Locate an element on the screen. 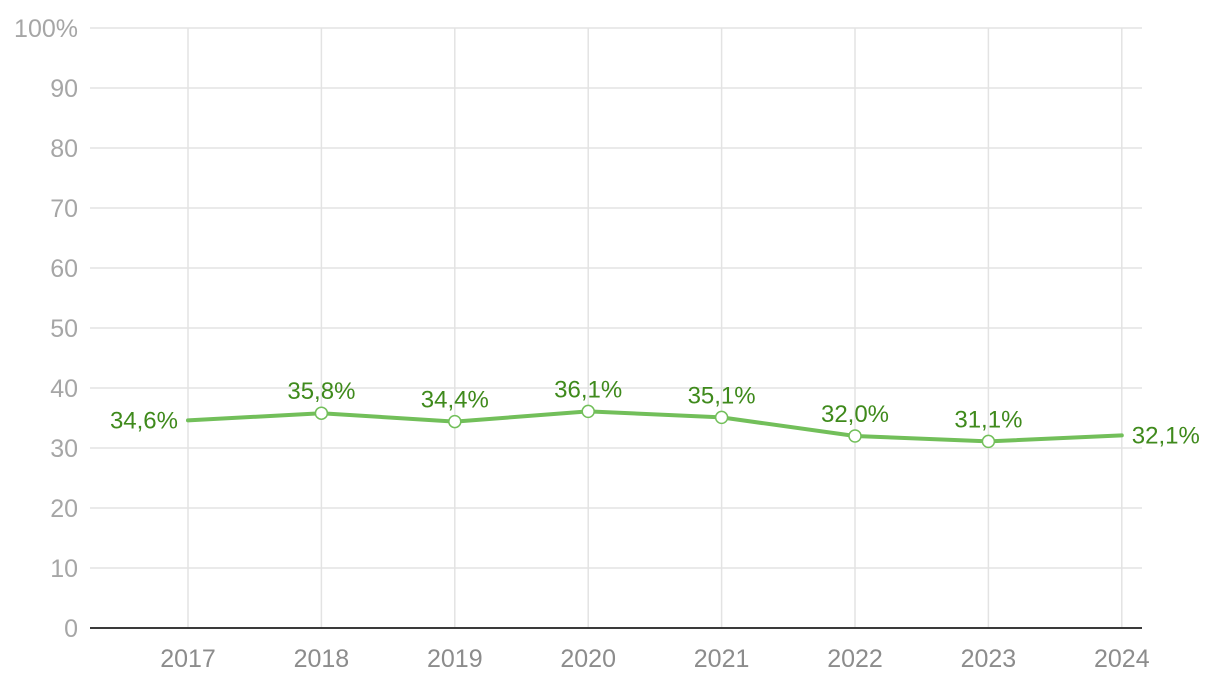 The width and height of the screenshot is (1220, 692). data-label: 31,1% is located at coordinates (988, 419).